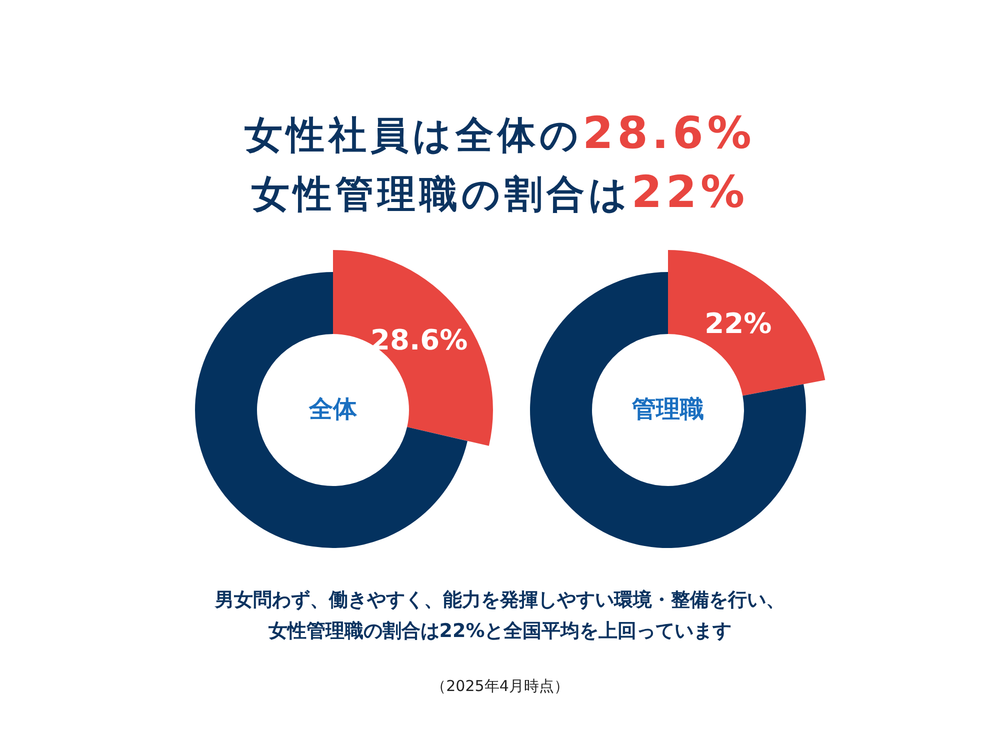  What do you see at coordinates (500, 631) in the screenshot?
I see `text: 女性管理職の割合は22%と全国平均を上回っています` at bounding box center [500, 631].